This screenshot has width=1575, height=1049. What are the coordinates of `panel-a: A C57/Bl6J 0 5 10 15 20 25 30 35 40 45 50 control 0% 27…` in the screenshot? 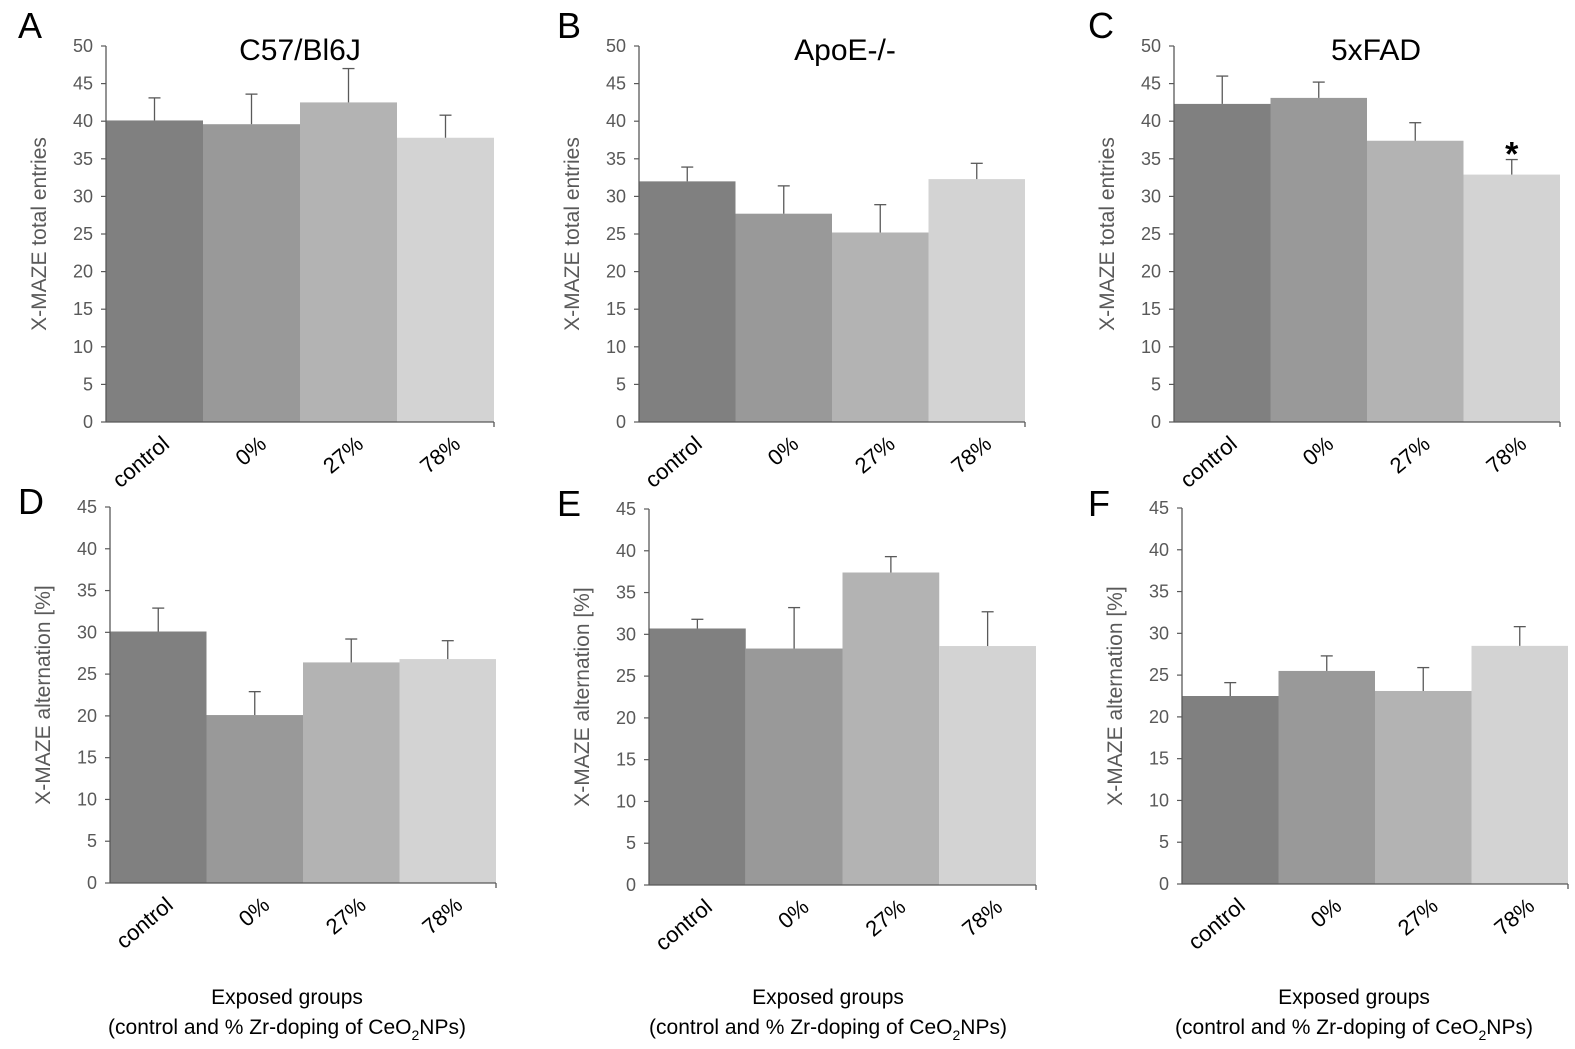 It's located at (256, 249).